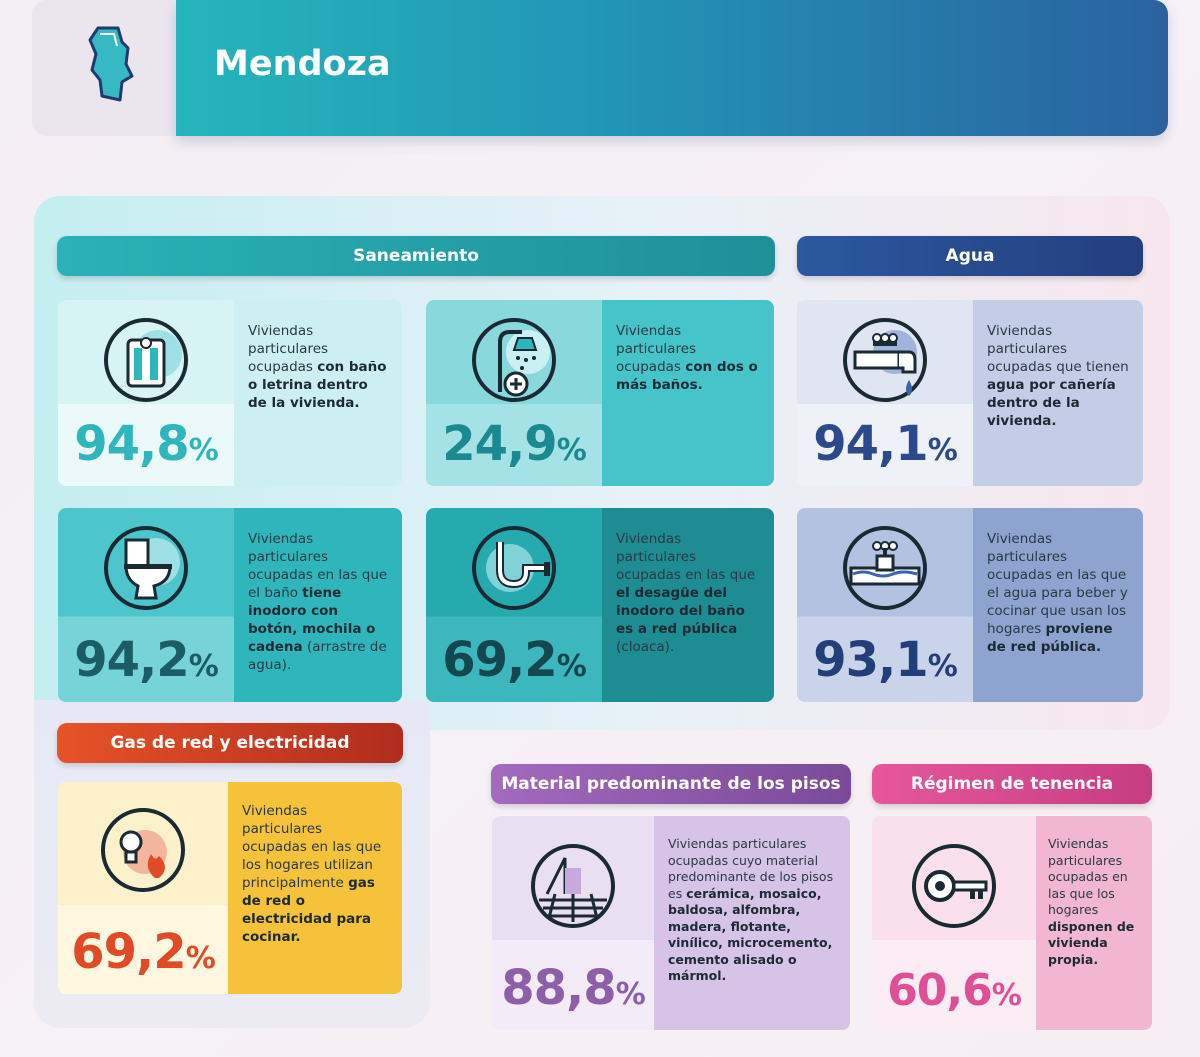  I want to click on section-header-gas: Gas de red y electricidad, so click(230, 743).